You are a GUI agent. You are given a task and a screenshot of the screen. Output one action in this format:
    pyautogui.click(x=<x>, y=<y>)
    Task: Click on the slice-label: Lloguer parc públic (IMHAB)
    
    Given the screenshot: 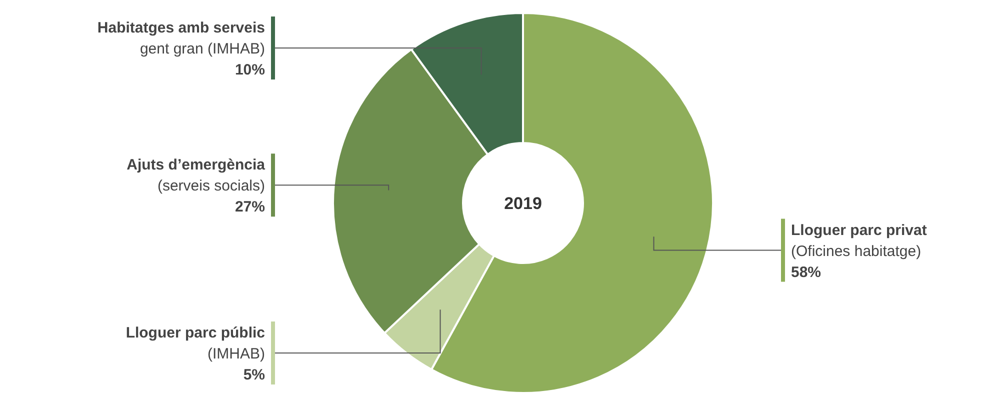 What is the action you would take?
    pyautogui.click(x=195, y=343)
    